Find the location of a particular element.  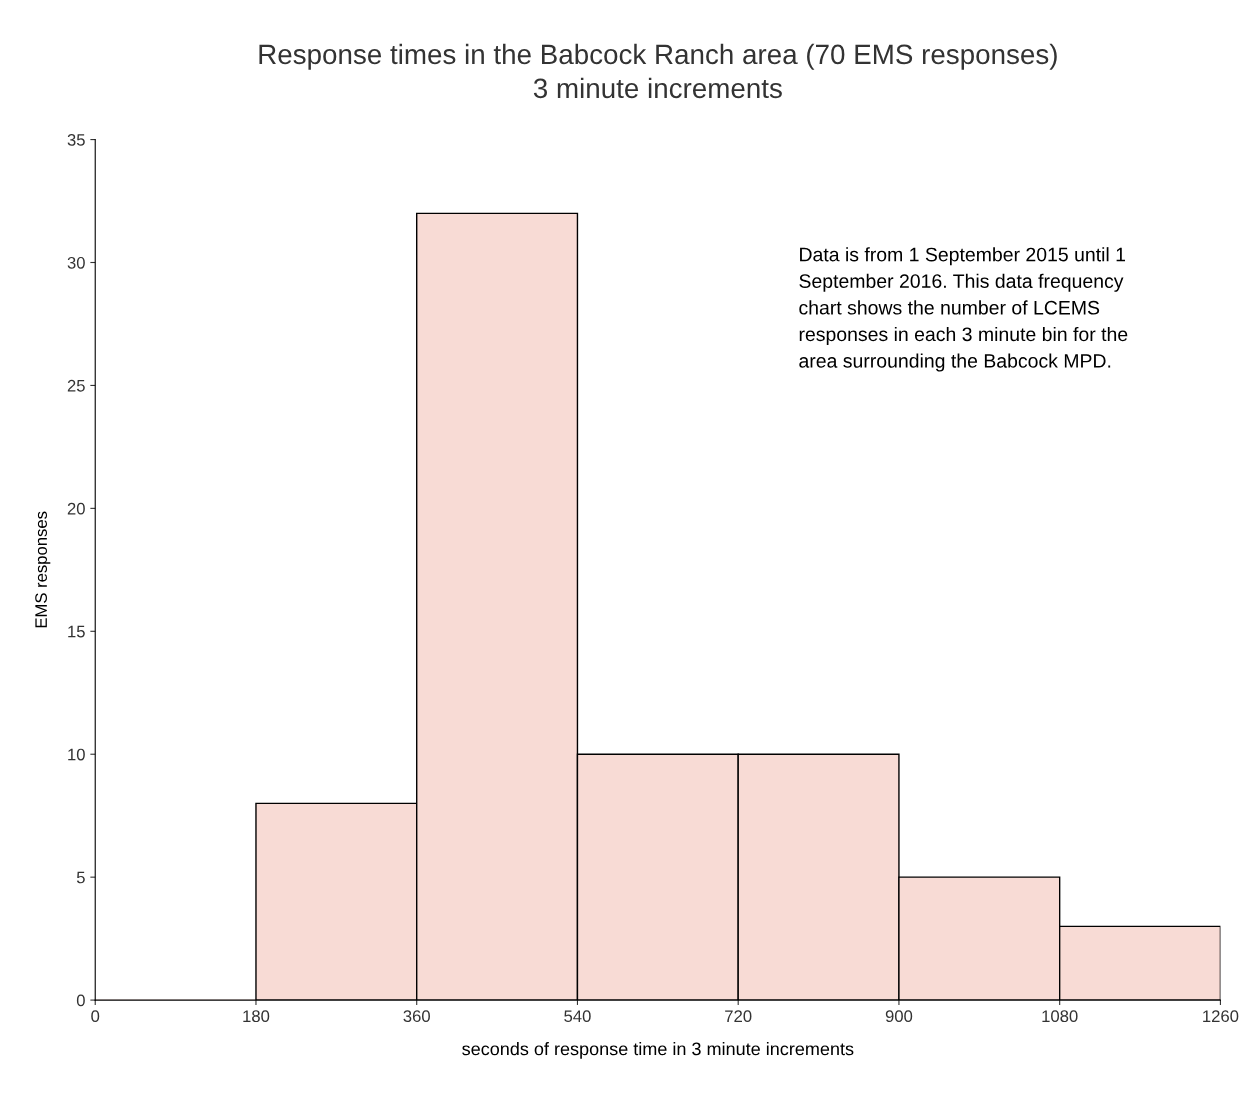

annotation: Data is from 1 September 2015 until 1 September 2016. This data frequency chart shows the number of LCEMS responses in each 3 minute bin for the area surrounding the Babcock MPD. is located at coordinates (963, 309).